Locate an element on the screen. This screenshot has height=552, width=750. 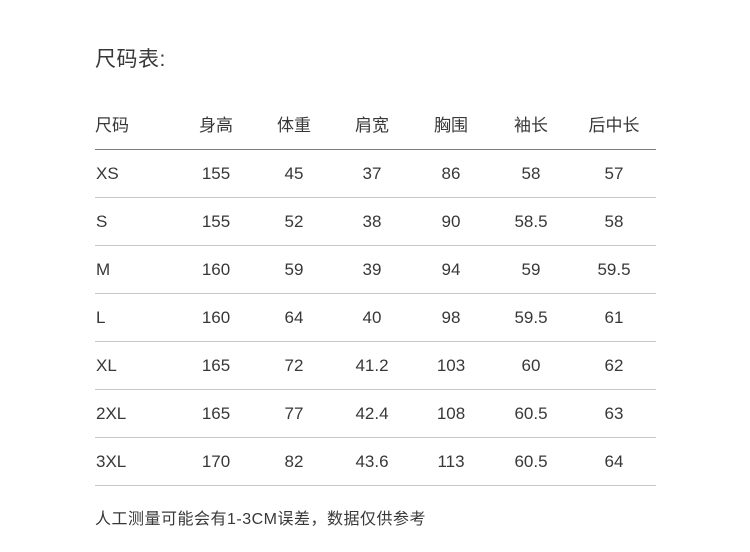
value-cell: 63 is located at coordinates (614, 413).